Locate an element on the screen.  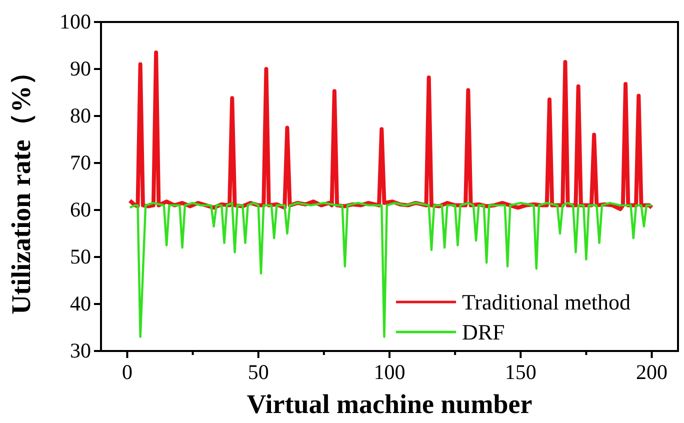
y-tick-label: 40 is located at coordinates (80, 304).